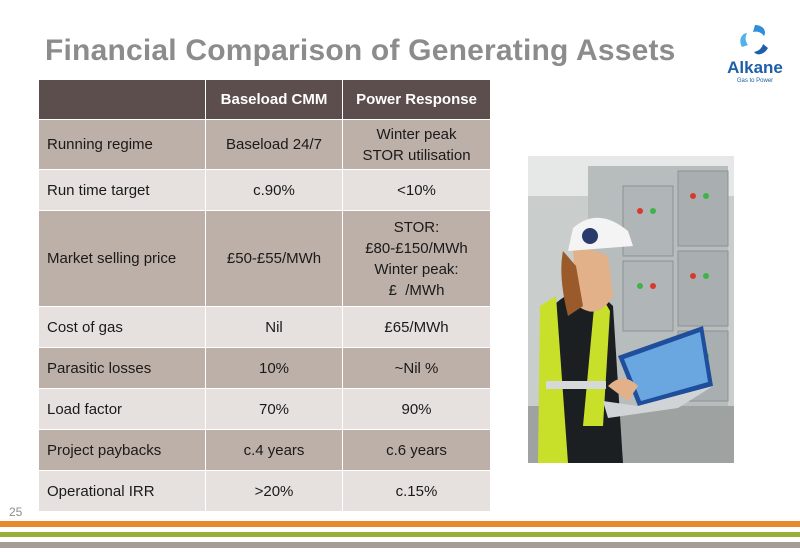 This screenshot has height=554, width=800. What do you see at coordinates (416, 409) in the screenshot?
I see `power-response-value: 90%` at bounding box center [416, 409].